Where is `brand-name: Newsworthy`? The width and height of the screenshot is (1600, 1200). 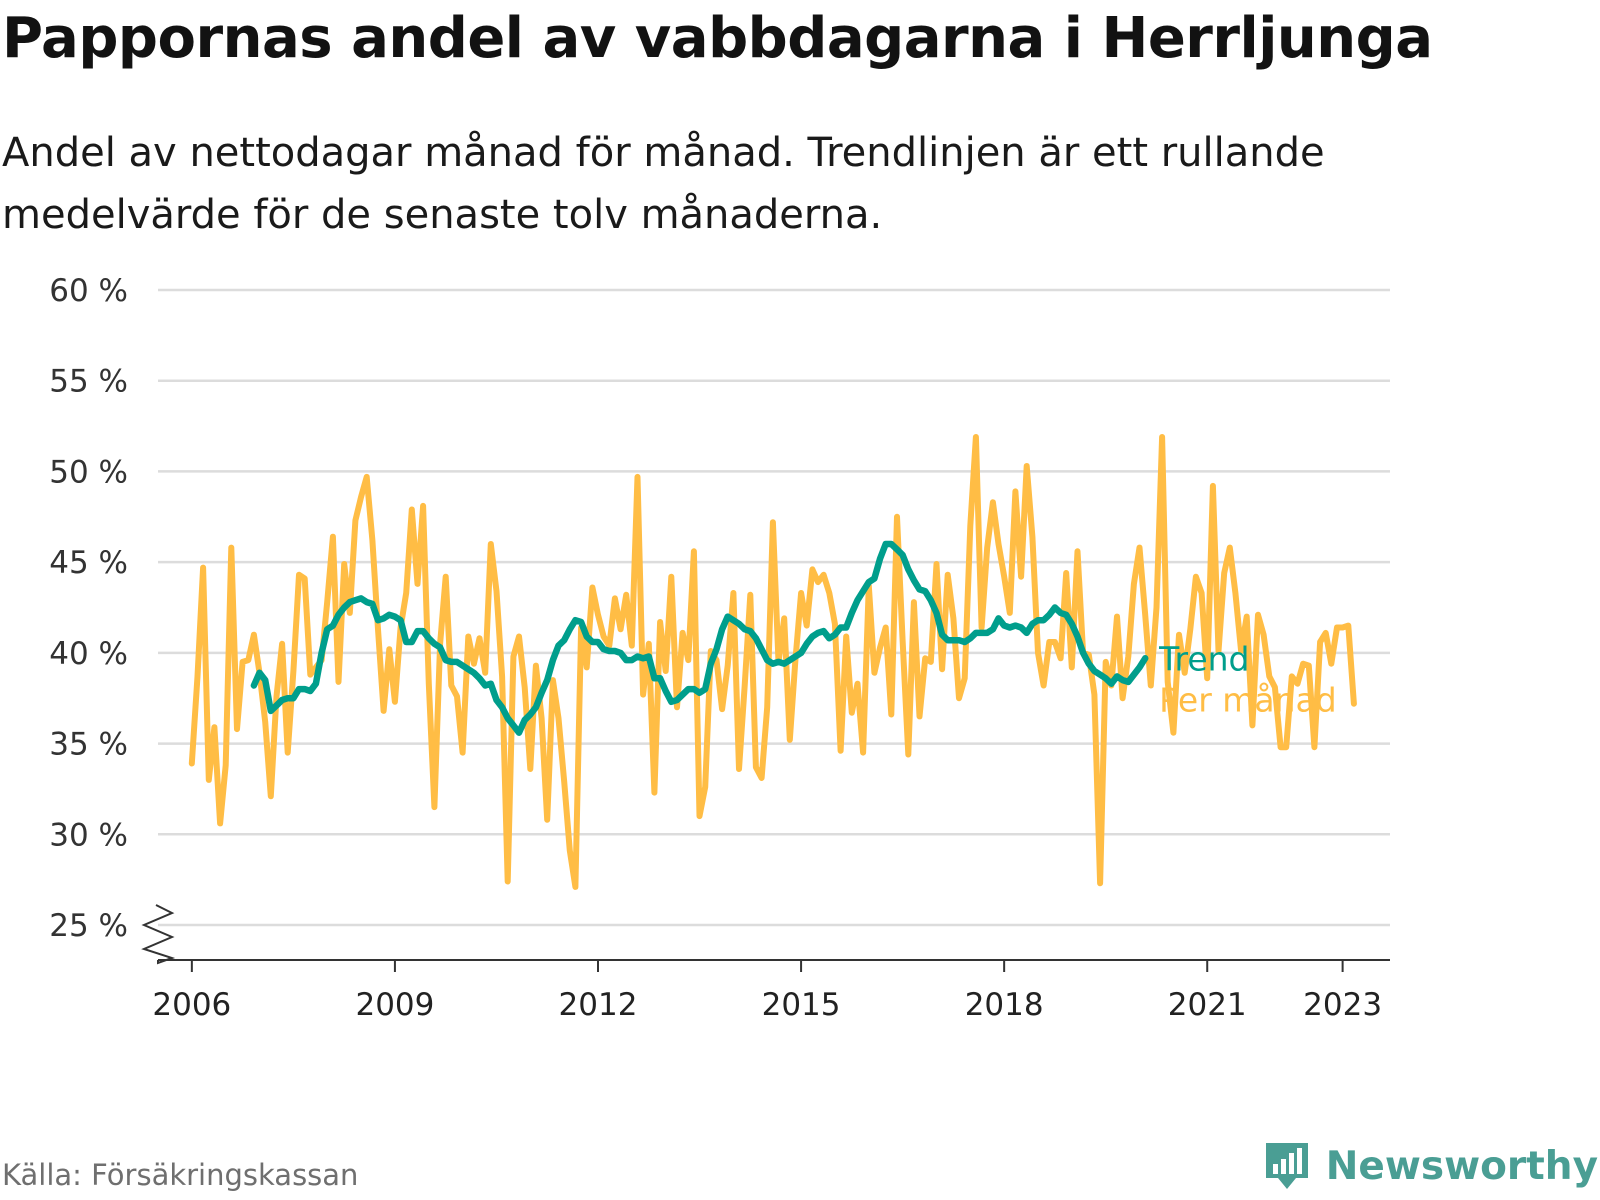 brand-name: Newsworthy is located at coordinates (1461, 1166).